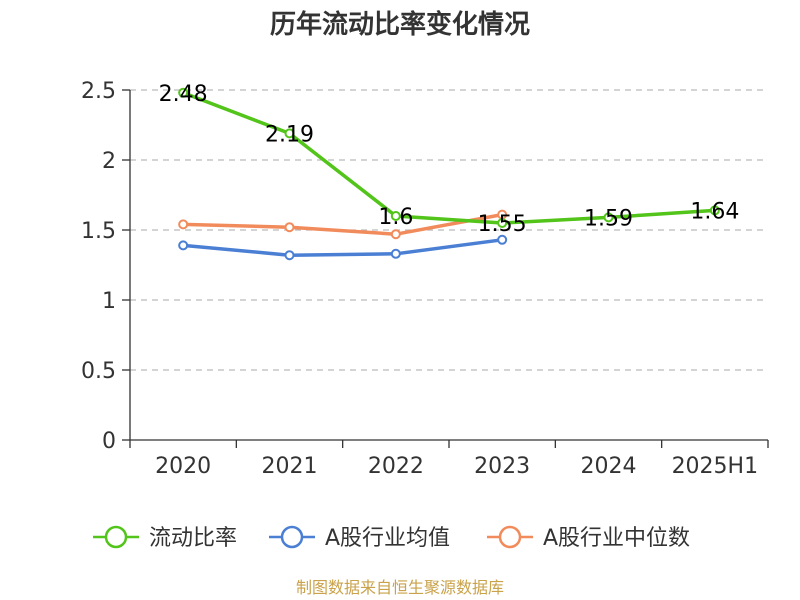  I want to click on data-label: 1.59, so click(608, 218).